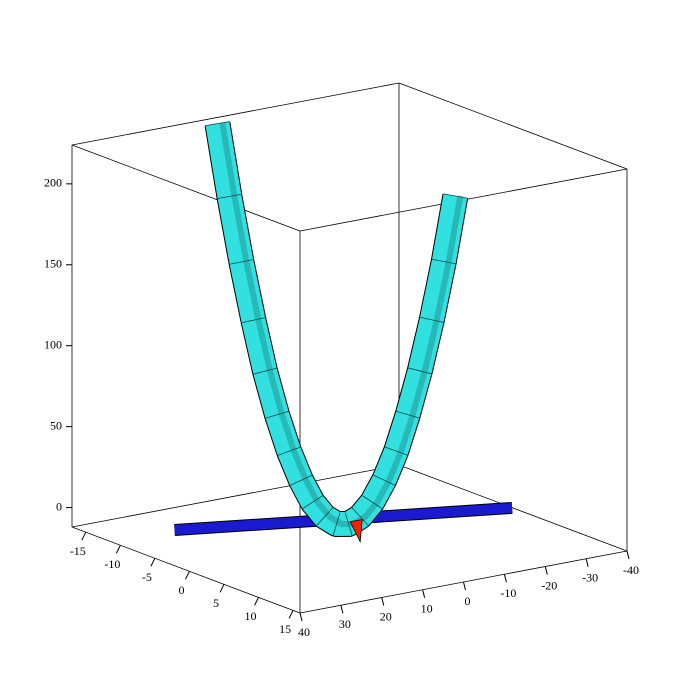 This screenshot has width=700, height=700. What do you see at coordinates (181, 590) in the screenshot?
I see `x-tick-label: 0` at bounding box center [181, 590].